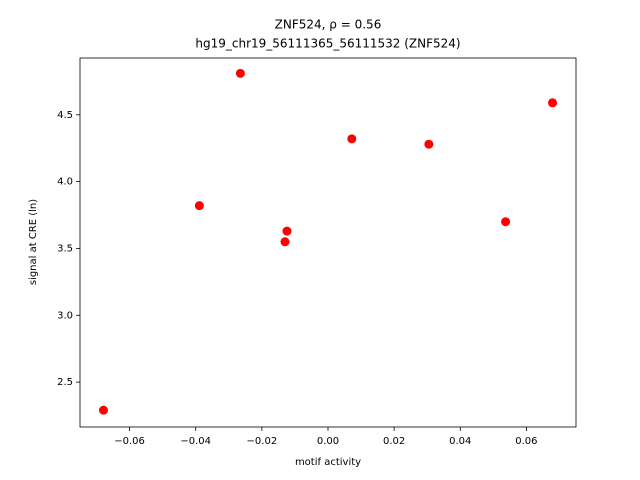 Image resolution: width=640 pixels, height=480 pixels. Describe the element at coordinates (65, 315) in the screenshot. I see `y-tick-label: 3.0` at that location.